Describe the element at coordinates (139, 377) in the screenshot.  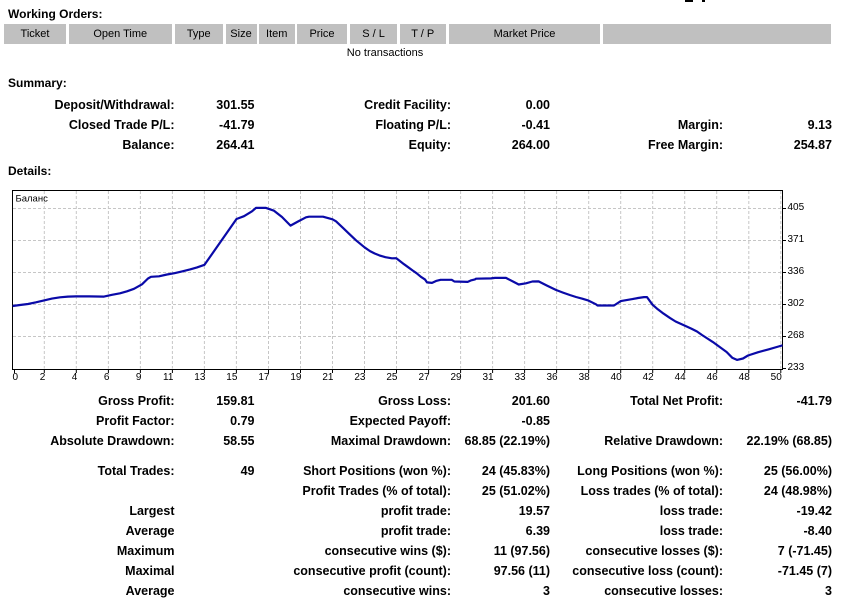
I see `svg-text: 9` at that location.